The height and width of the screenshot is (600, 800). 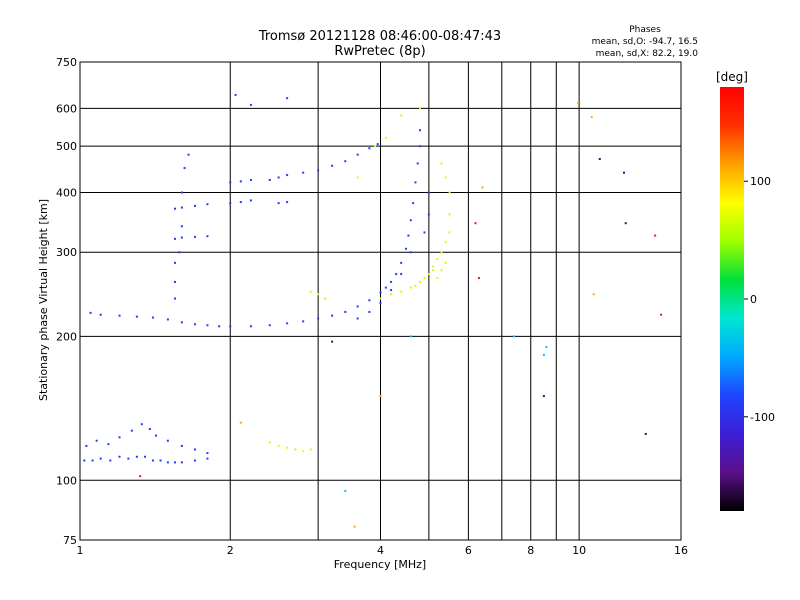 I want to click on x-tick-label: 4, so click(x=380, y=550).